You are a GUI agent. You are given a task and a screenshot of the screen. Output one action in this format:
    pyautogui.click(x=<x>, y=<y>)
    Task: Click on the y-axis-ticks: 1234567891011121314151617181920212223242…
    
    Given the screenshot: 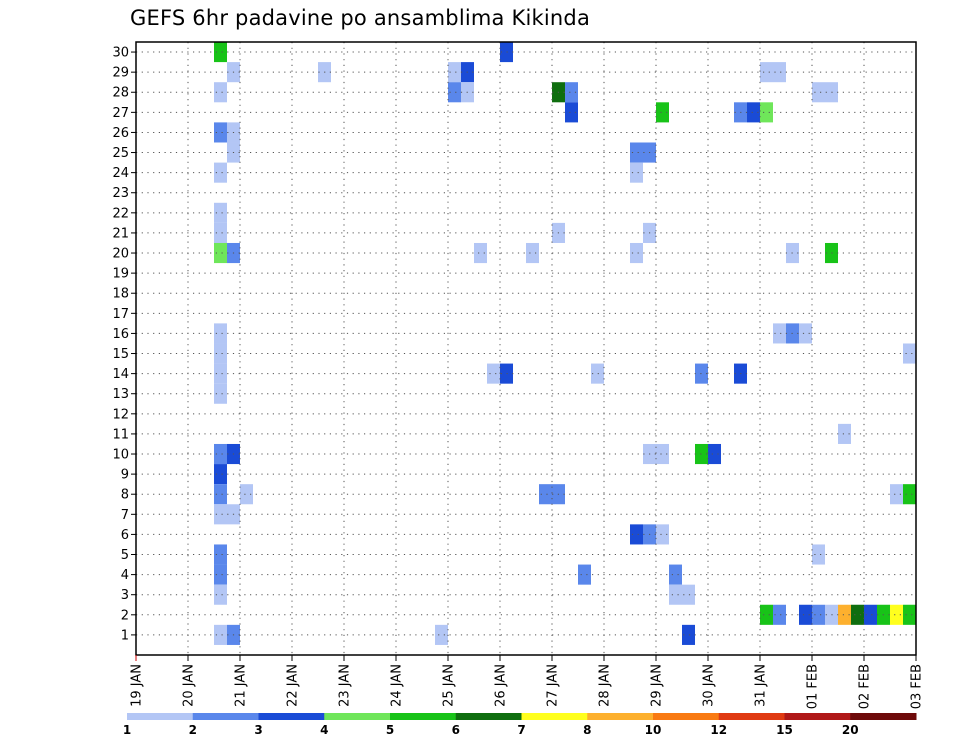 What is the action you would take?
    pyautogui.click(x=124, y=344)
    